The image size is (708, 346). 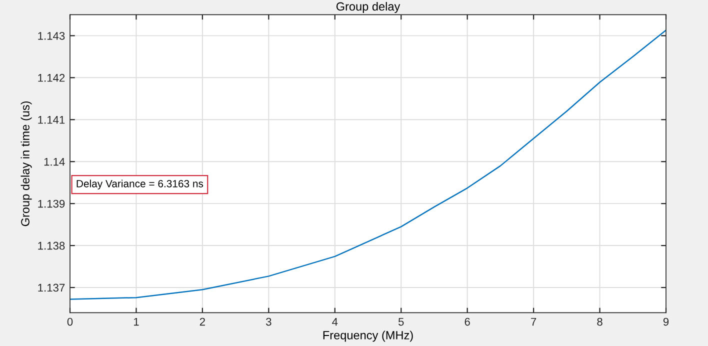 I want to click on y-axis-title: Group delay in time (us), so click(x=26, y=163).